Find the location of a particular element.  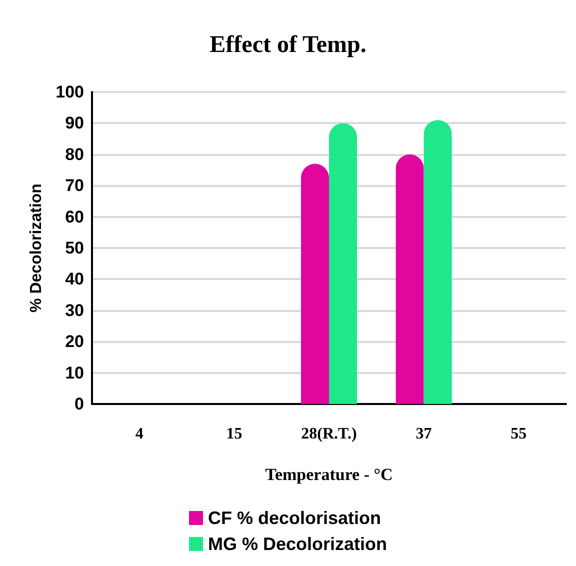

y-tick-label: 10 is located at coordinates (74, 372).